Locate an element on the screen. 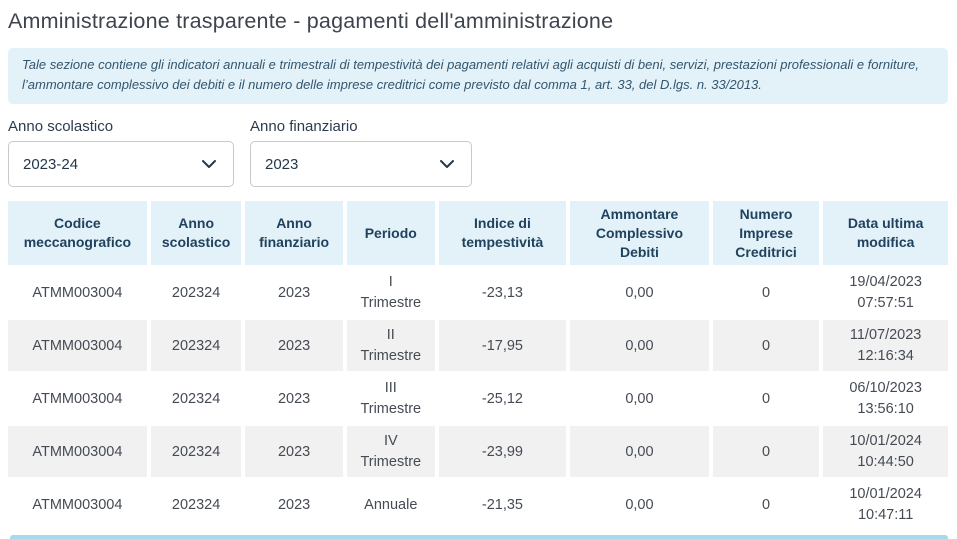 Image resolution: width=957 pixels, height=539 pixels. table-cell: I Trimestre is located at coordinates (390, 293).